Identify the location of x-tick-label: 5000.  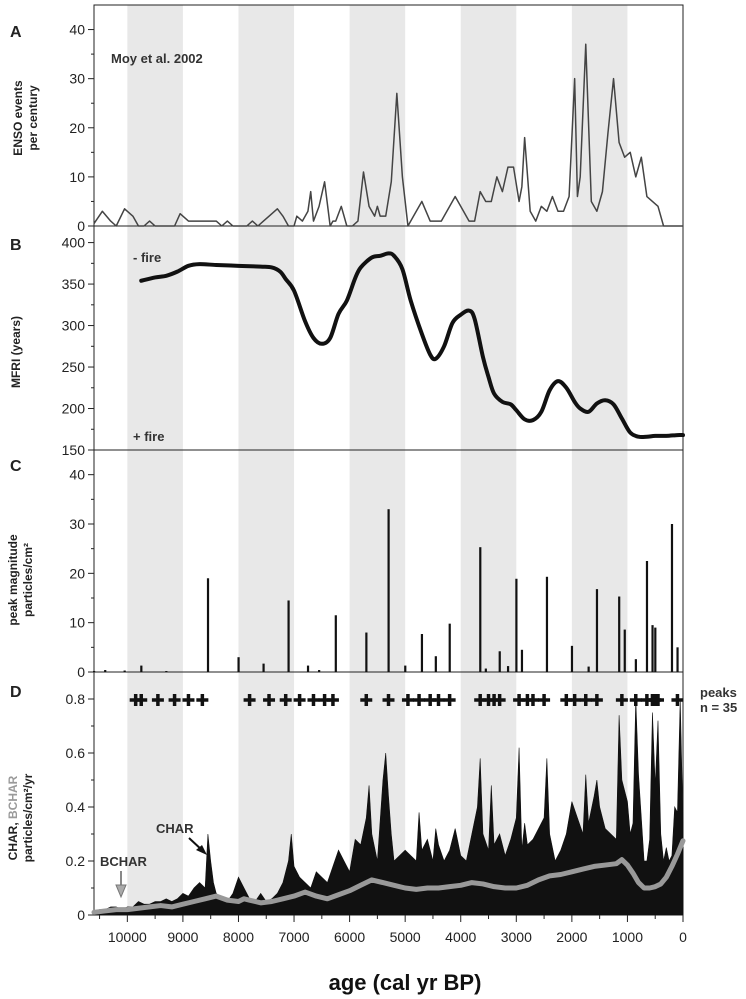
(405, 937).